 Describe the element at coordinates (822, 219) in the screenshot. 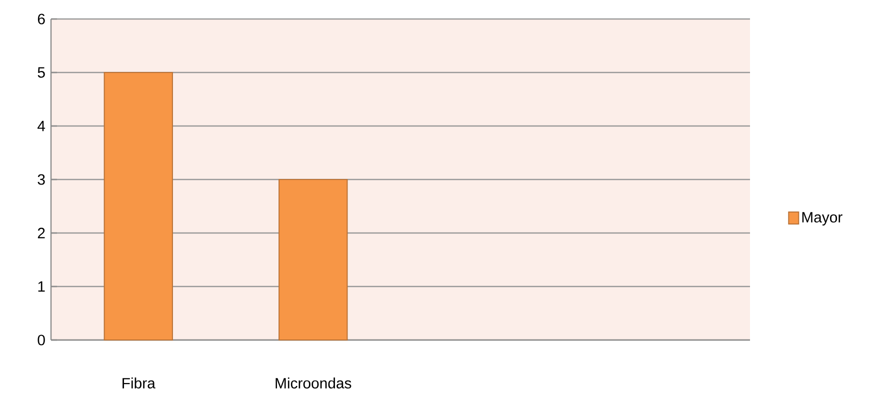

I see `legend-label: Mayor` at that location.